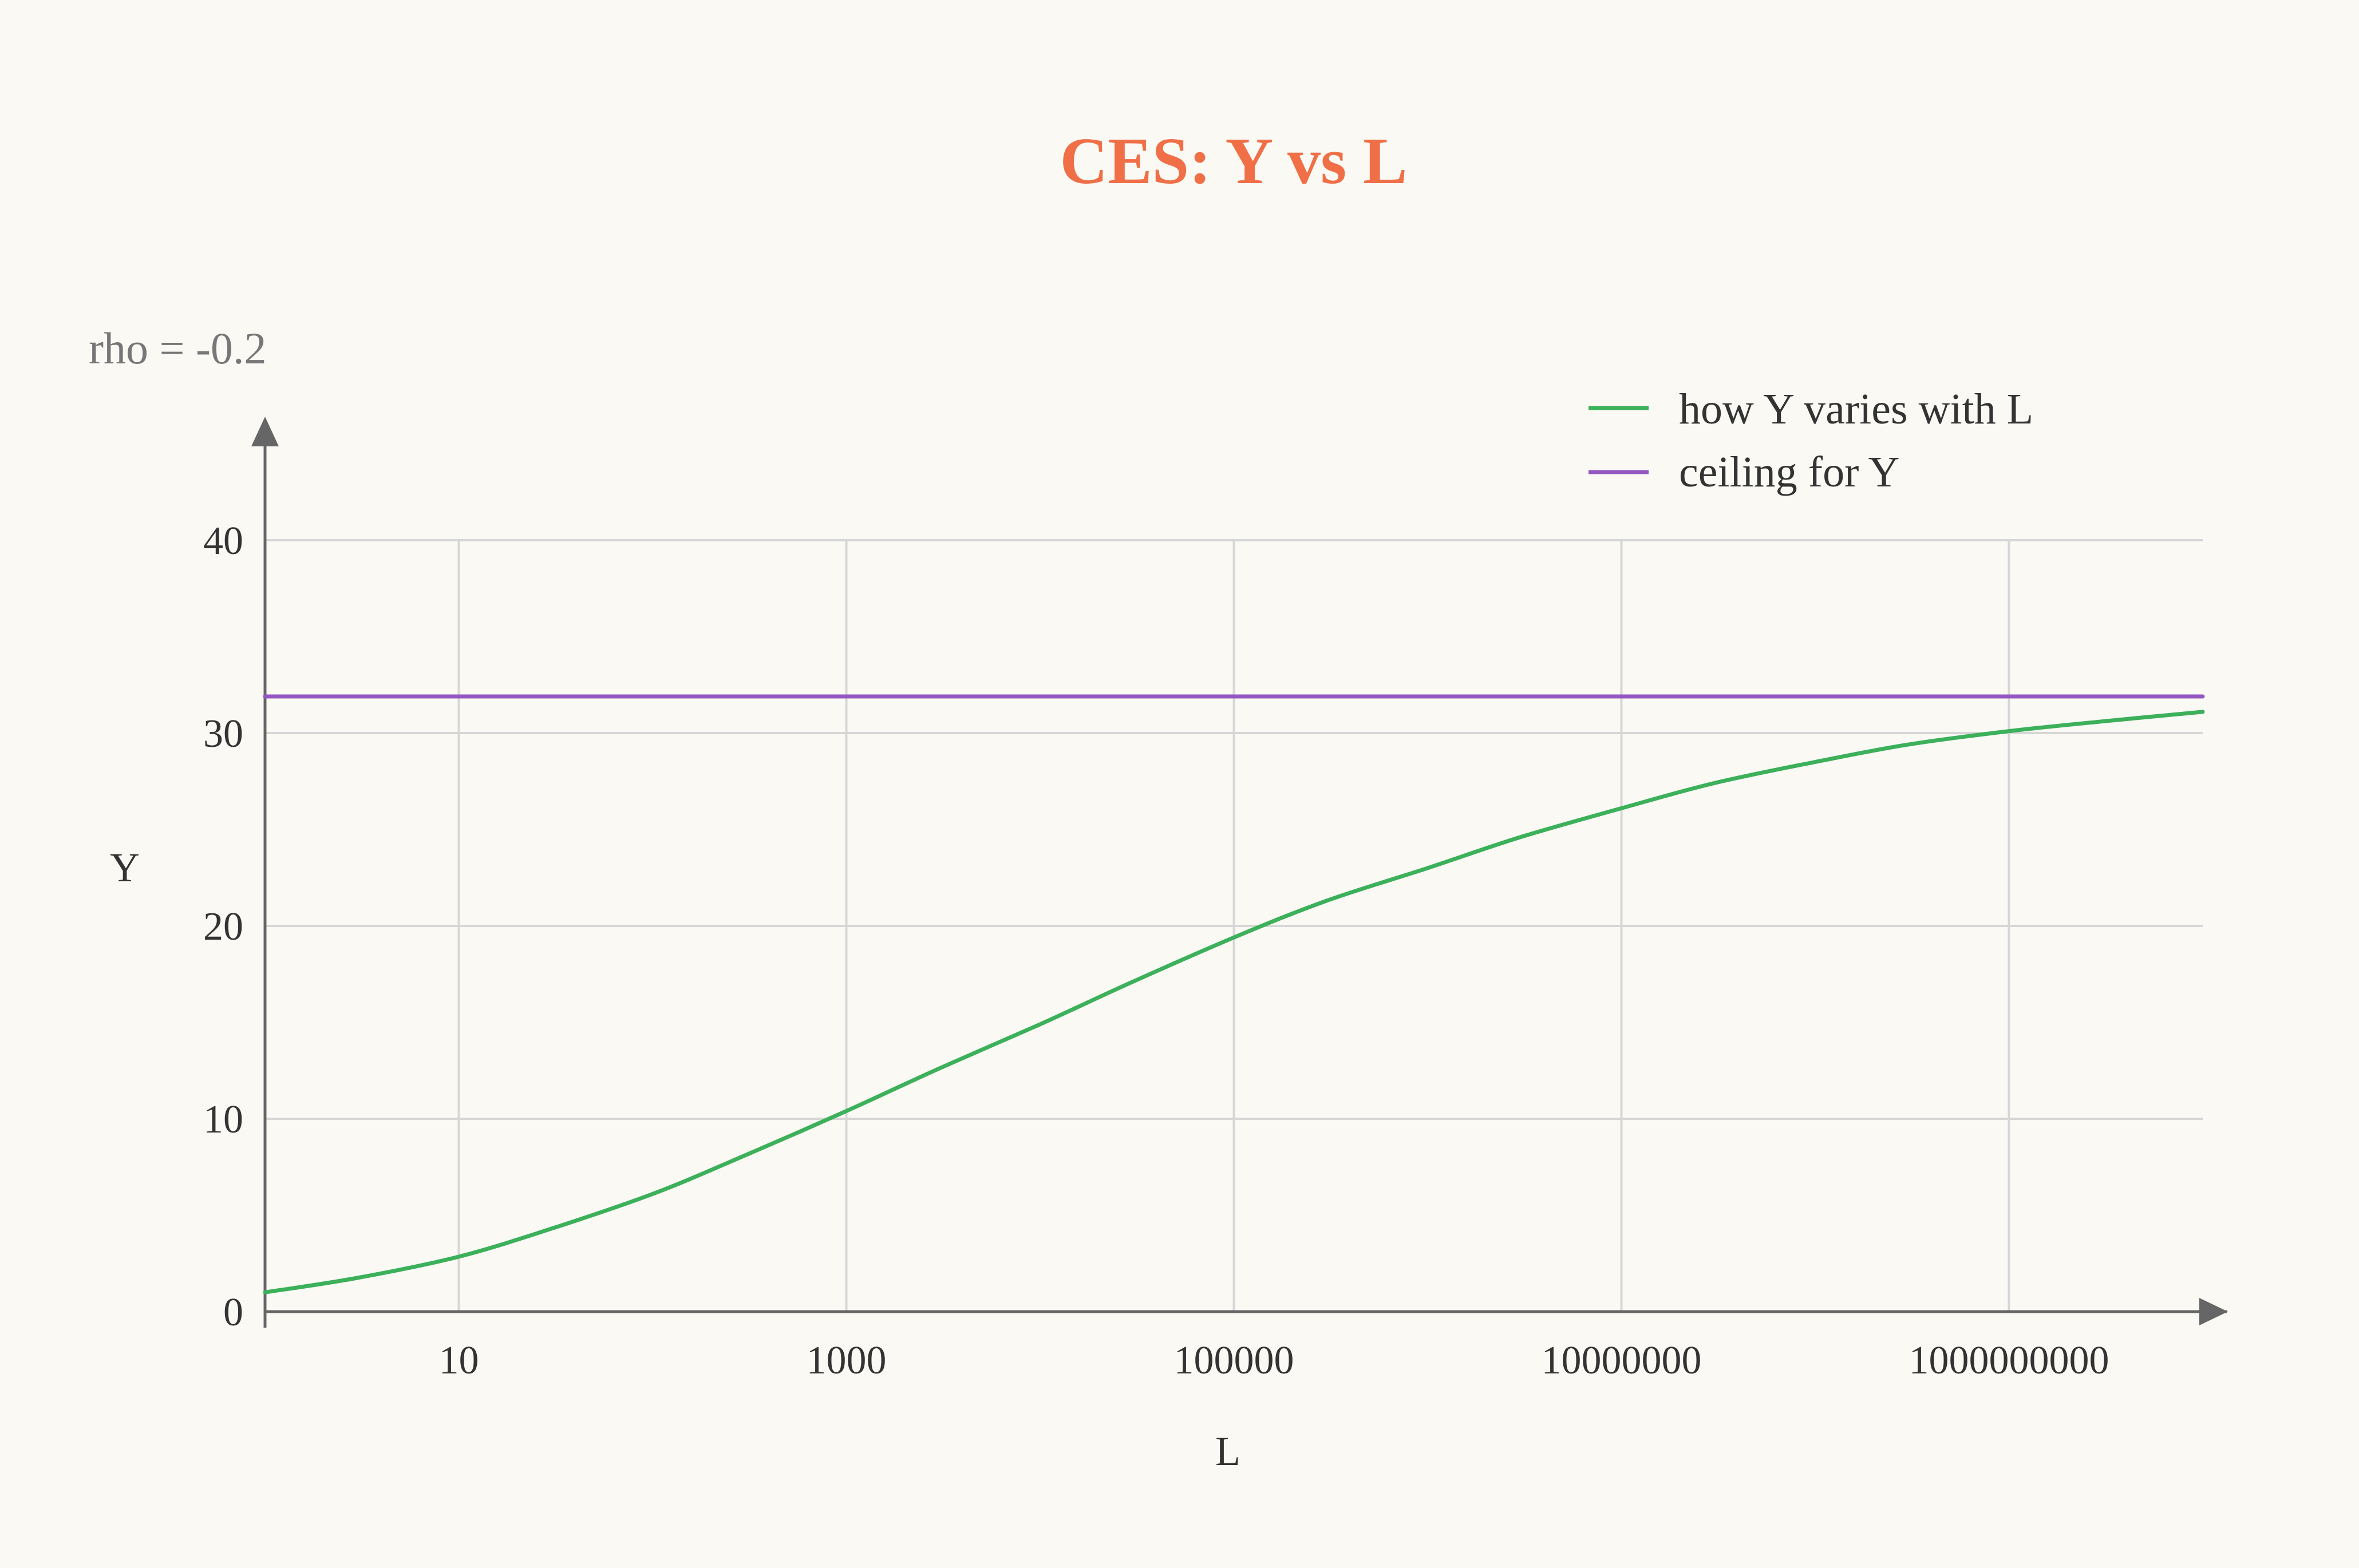 The image size is (2359, 1568). I want to click on y-tick-label: 20, so click(223, 927).